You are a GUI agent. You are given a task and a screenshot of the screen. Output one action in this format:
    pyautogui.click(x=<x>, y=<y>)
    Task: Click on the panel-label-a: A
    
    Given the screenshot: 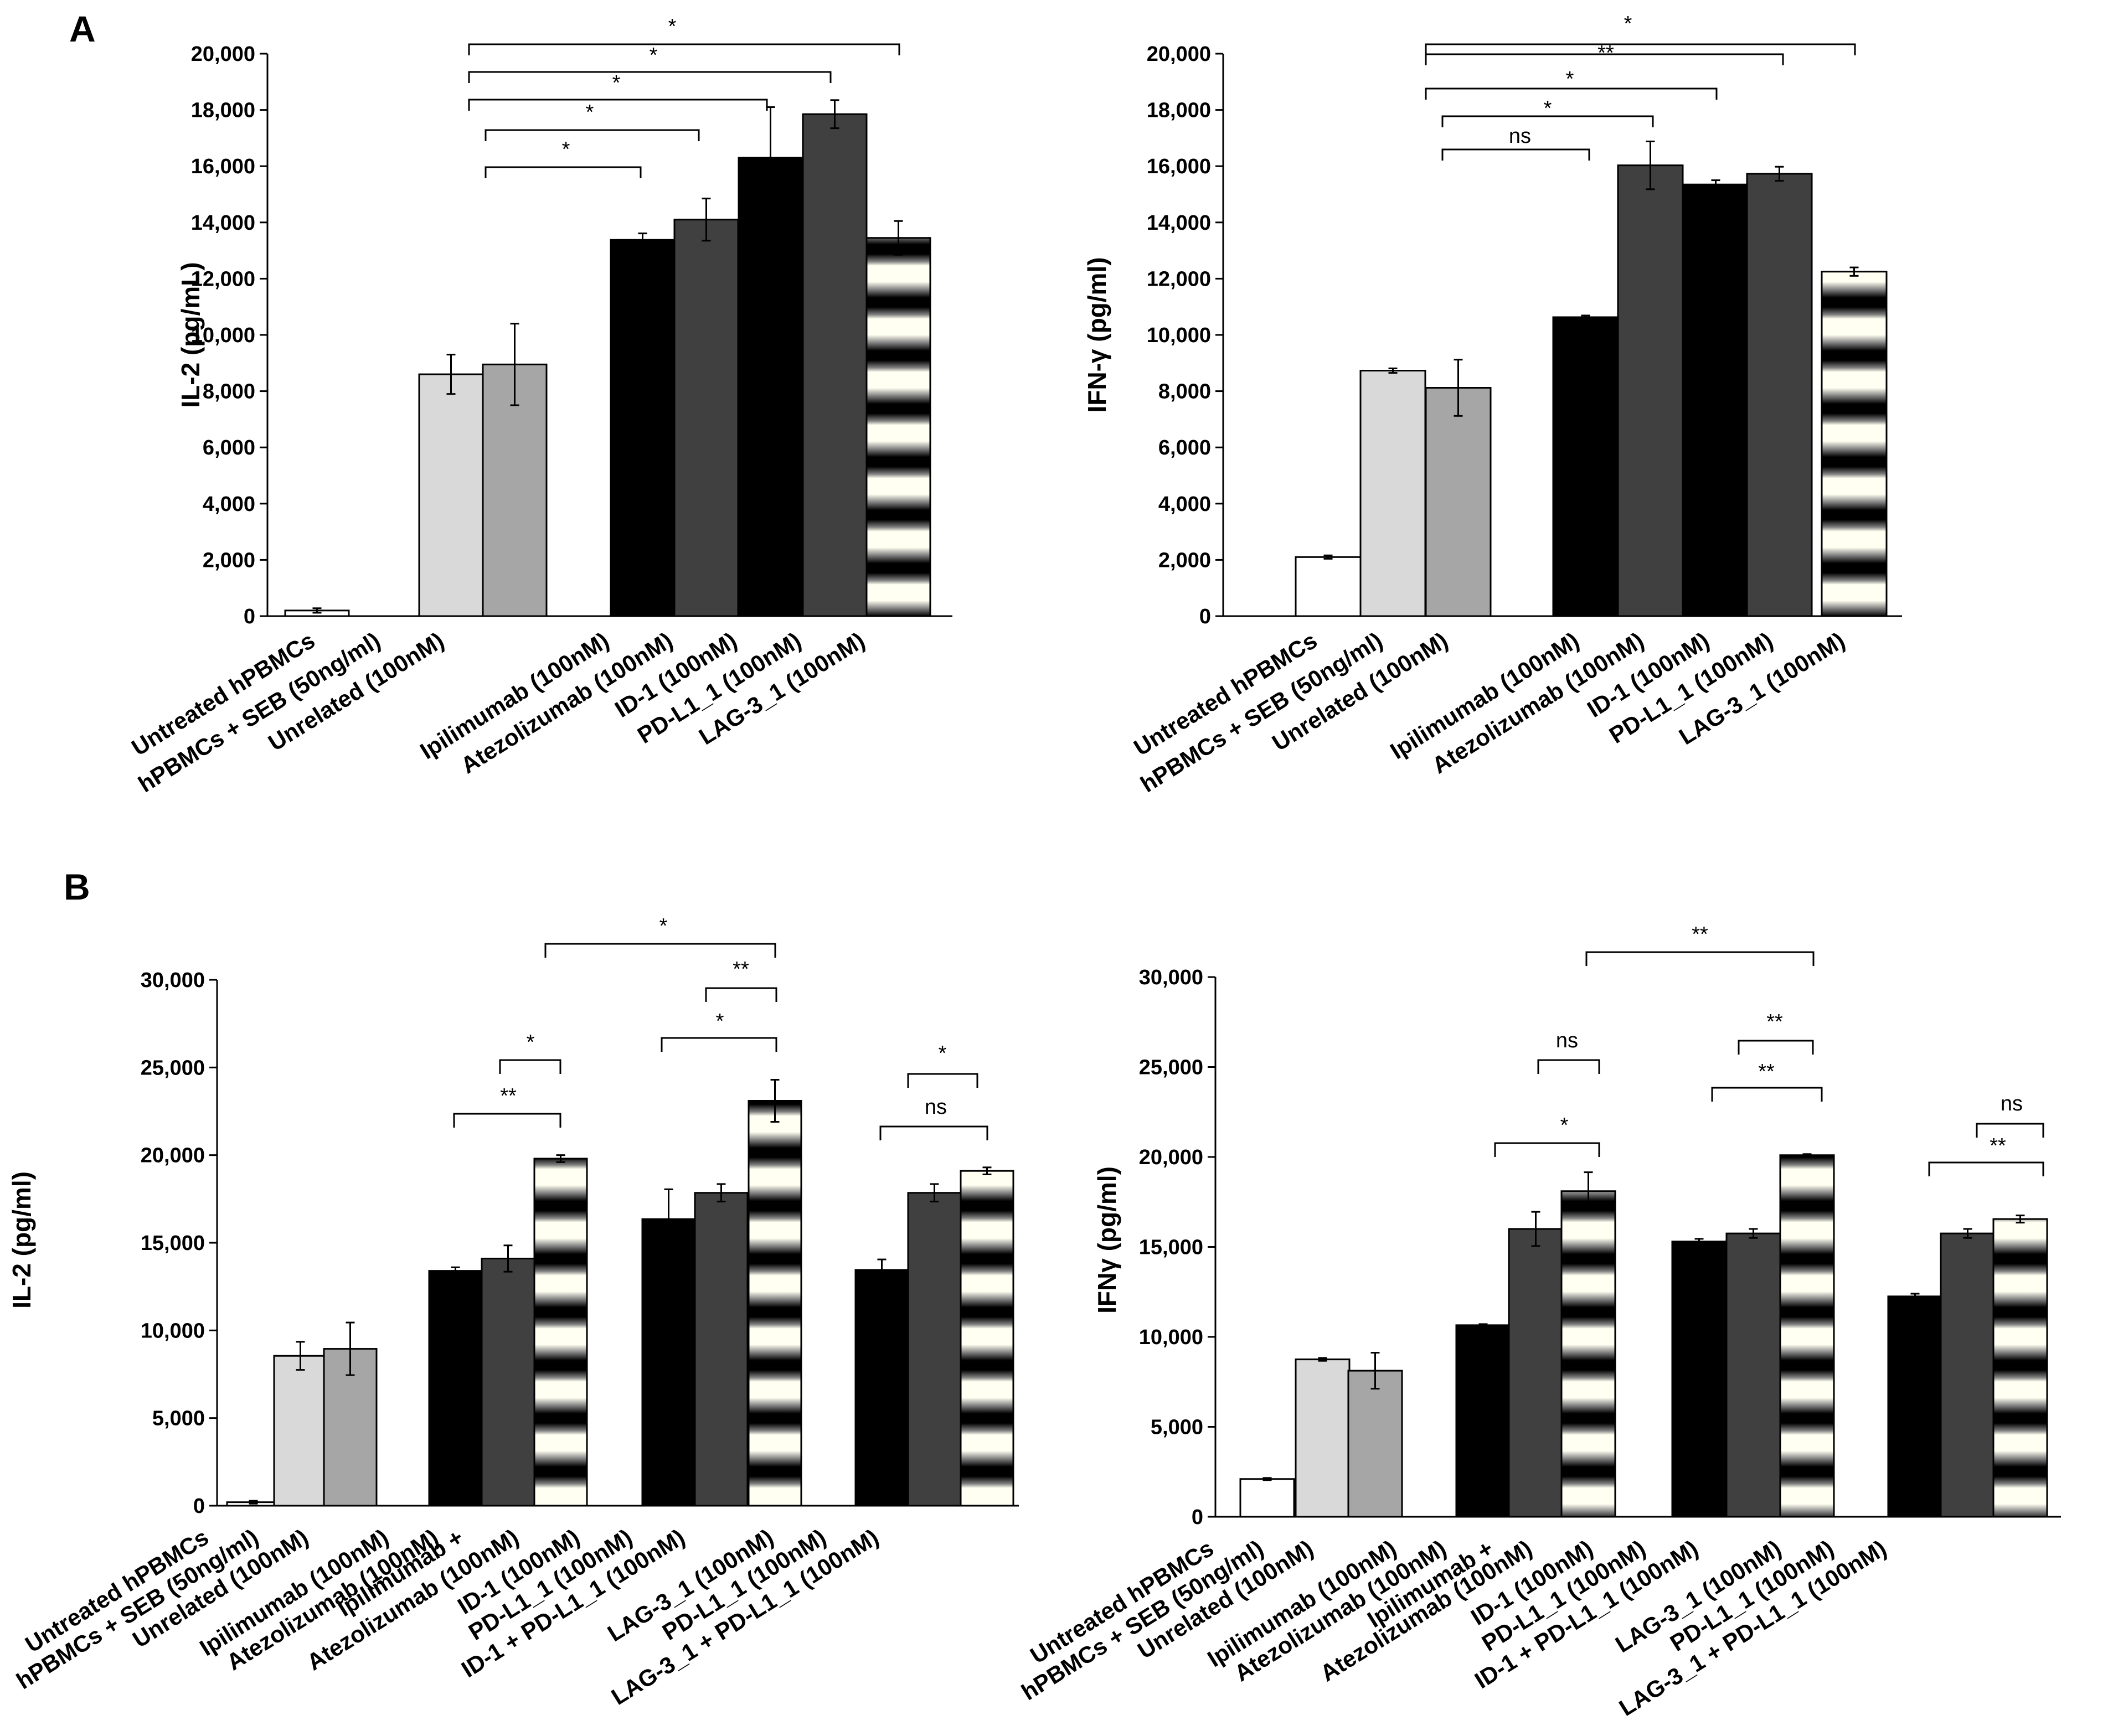 What is the action you would take?
    pyautogui.click(x=82, y=29)
    